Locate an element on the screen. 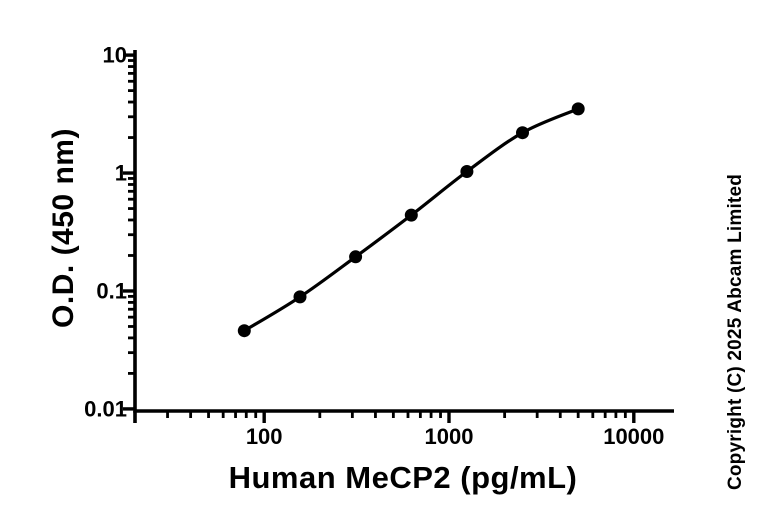 The height and width of the screenshot is (518, 768). x-tick-label: 1000 is located at coordinates (449, 436).